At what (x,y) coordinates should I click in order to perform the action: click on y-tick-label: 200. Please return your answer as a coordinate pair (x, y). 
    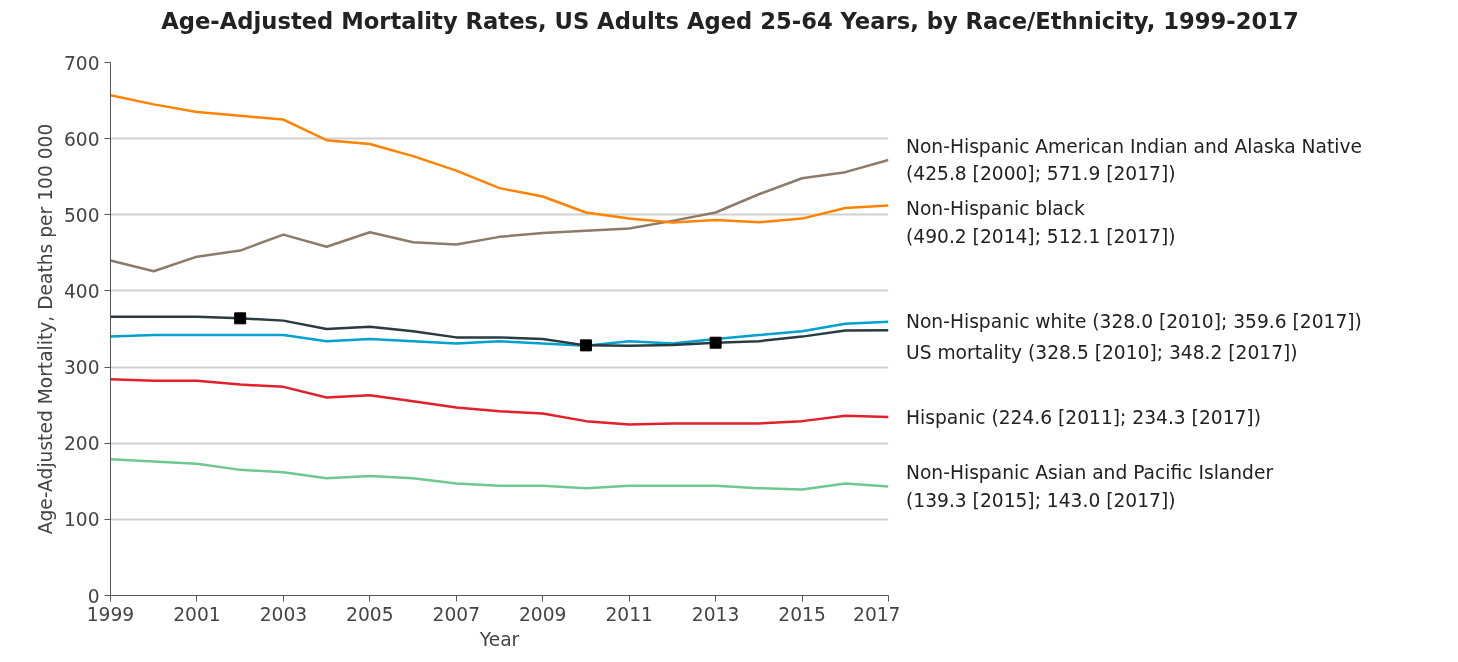
    Looking at the image, I should click on (81, 444).